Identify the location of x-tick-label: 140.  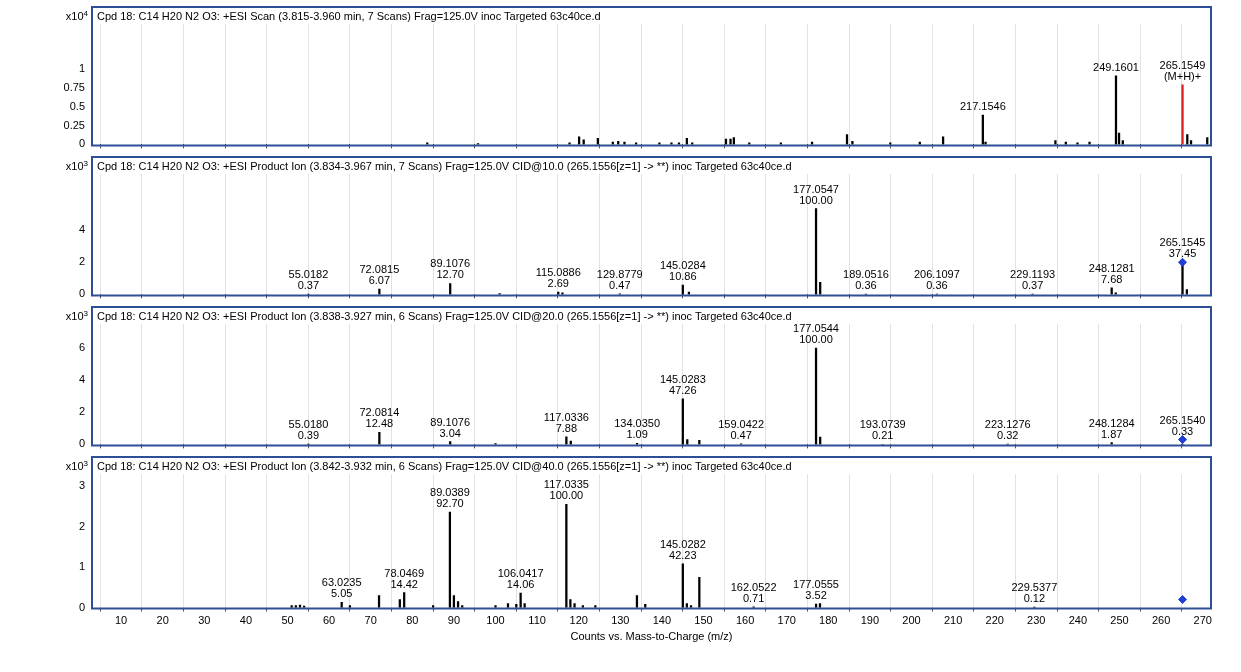
(662, 620).